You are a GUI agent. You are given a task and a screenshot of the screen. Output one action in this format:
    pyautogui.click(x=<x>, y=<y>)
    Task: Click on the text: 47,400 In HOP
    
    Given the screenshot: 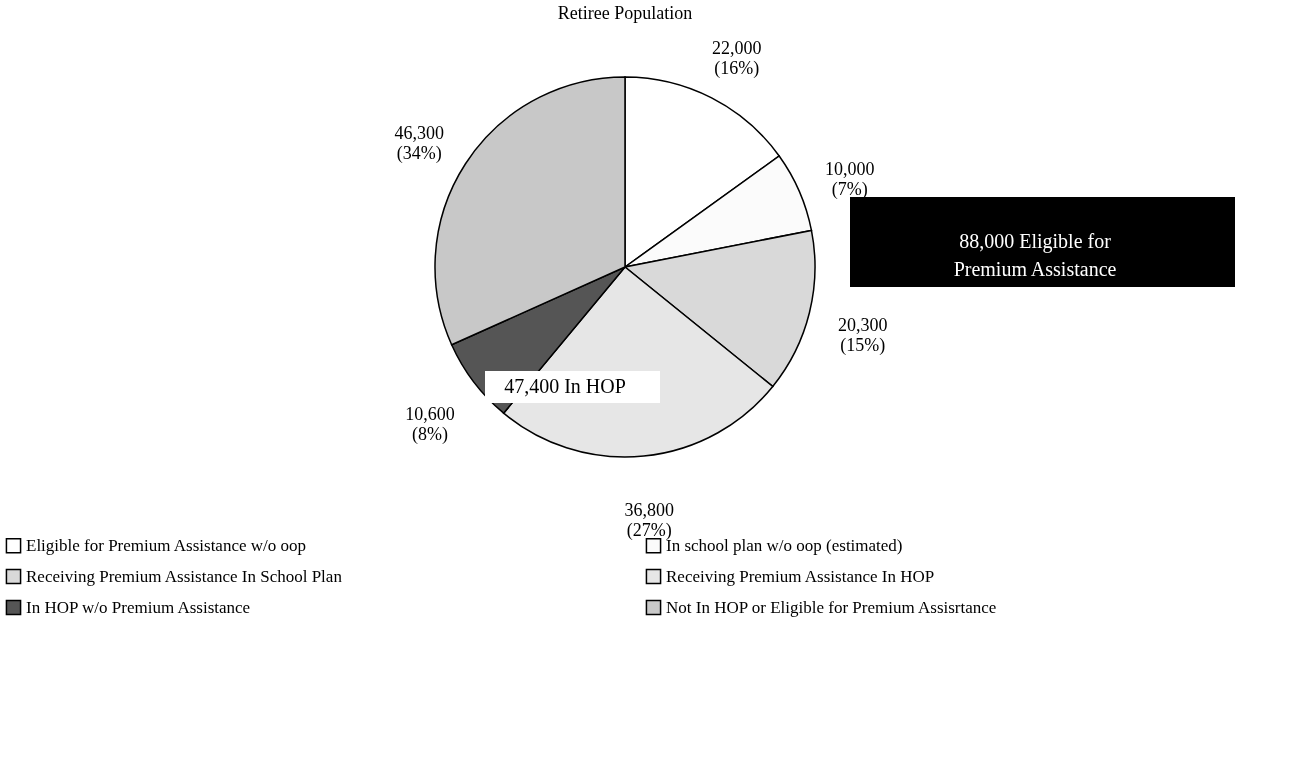 What is the action you would take?
    pyautogui.click(x=565, y=386)
    